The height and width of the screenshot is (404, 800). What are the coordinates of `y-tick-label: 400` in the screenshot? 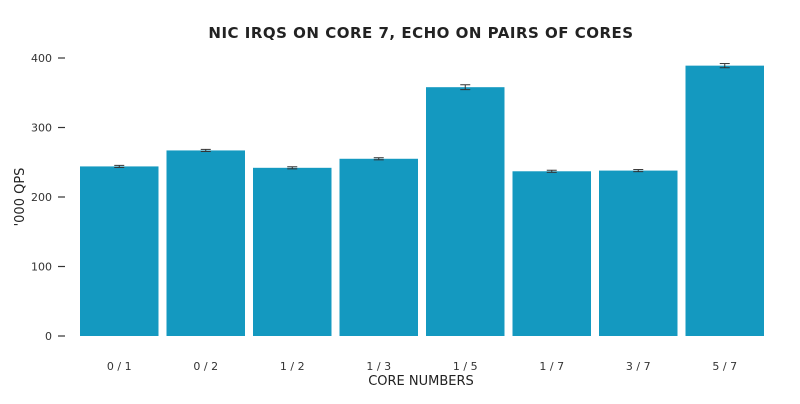 It's located at (41, 58).